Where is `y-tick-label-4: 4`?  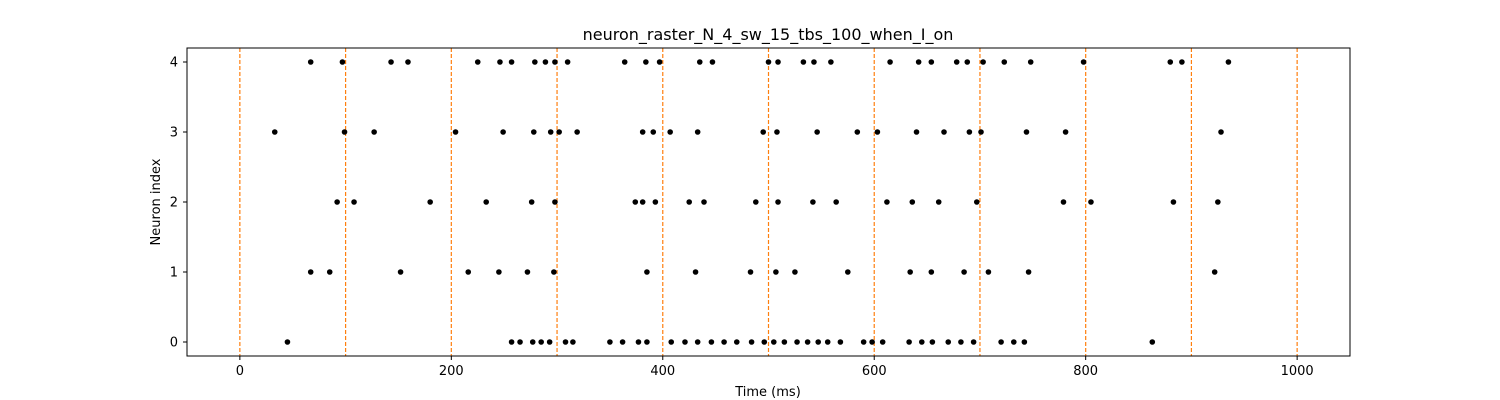
y-tick-label-4: 4 is located at coordinates (174, 63).